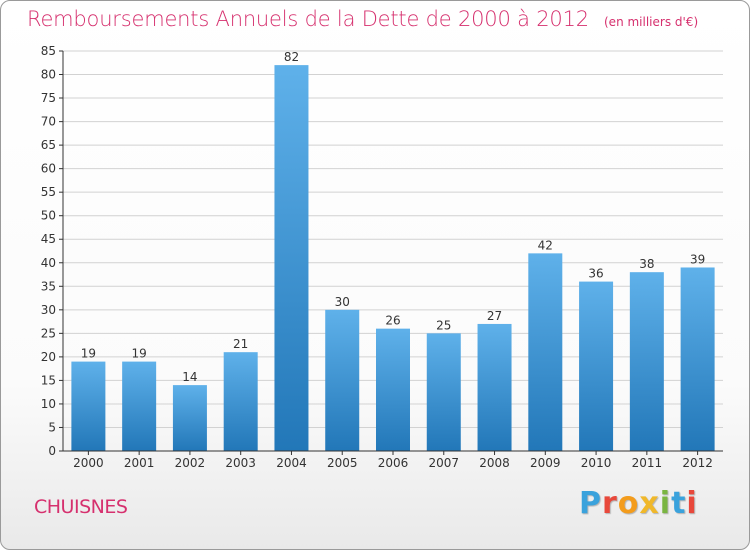 The height and width of the screenshot is (550, 750). Describe the element at coordinates (48, 169) in the screenshot. I see `y-tick-label: 60` at that location.